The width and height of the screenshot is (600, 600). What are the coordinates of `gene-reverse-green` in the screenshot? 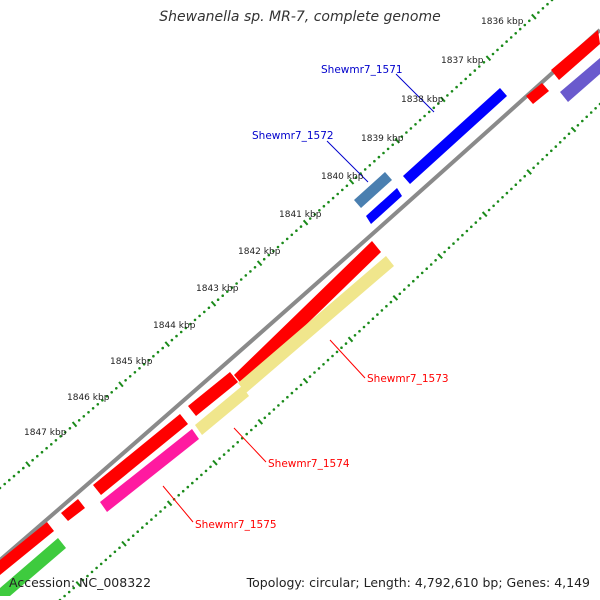 It's located at (33, 567).